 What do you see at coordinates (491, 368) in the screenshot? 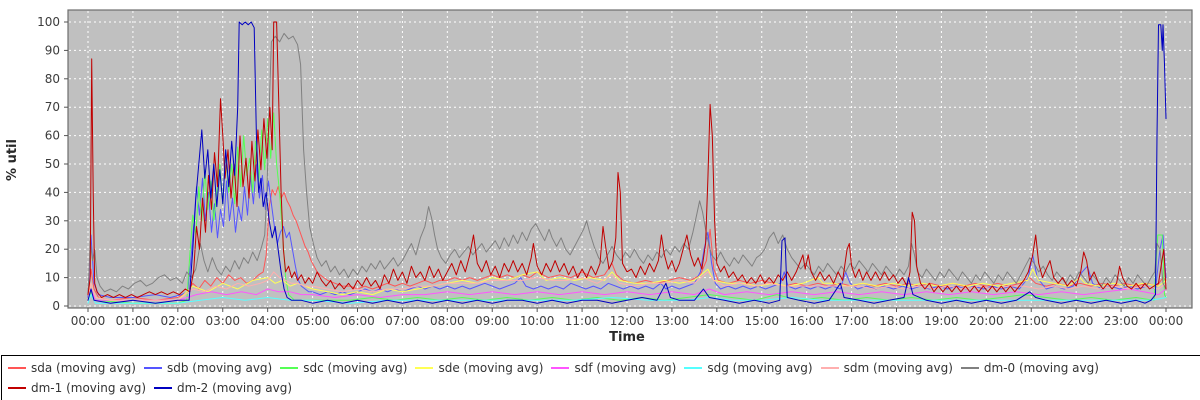
I see `legend-label: sde (moving avg)` at bounding box center [491, 368].